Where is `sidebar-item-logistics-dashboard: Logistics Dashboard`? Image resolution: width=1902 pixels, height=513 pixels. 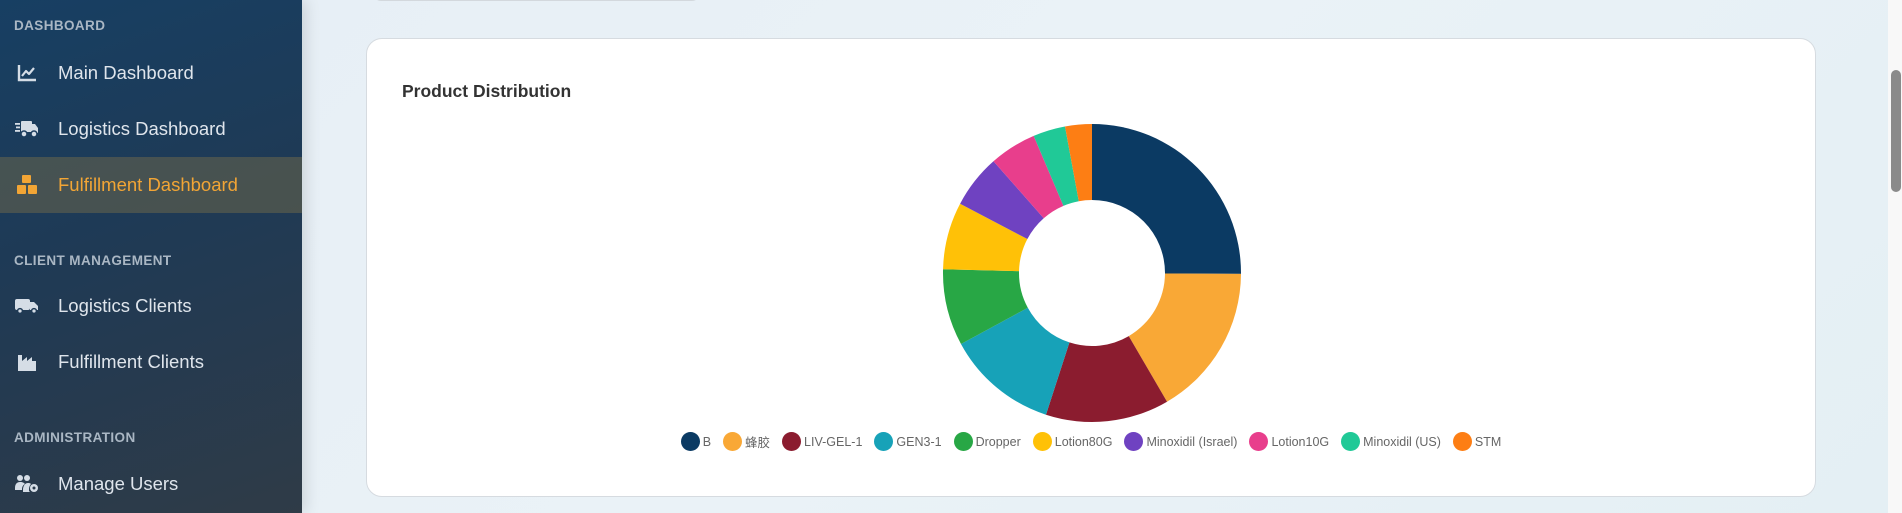
sidebar-item-logistics-dashboard: Logistics Dashboard is located at coordinates (151, 129).